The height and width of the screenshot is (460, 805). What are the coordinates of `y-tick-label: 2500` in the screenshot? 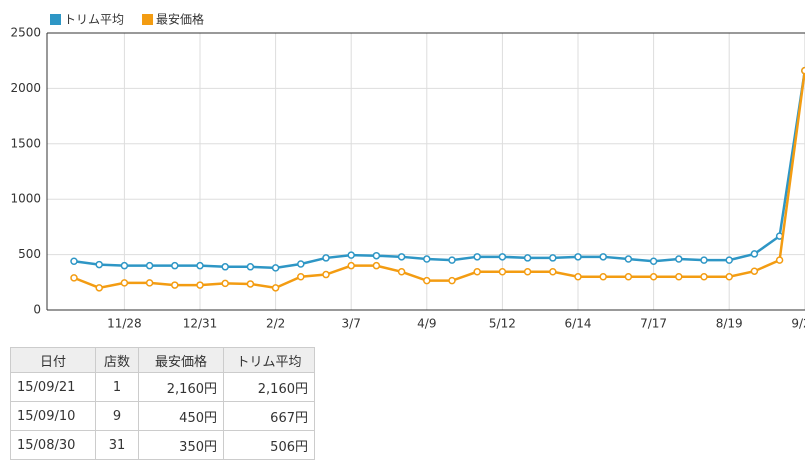 It's located at (25, 33).